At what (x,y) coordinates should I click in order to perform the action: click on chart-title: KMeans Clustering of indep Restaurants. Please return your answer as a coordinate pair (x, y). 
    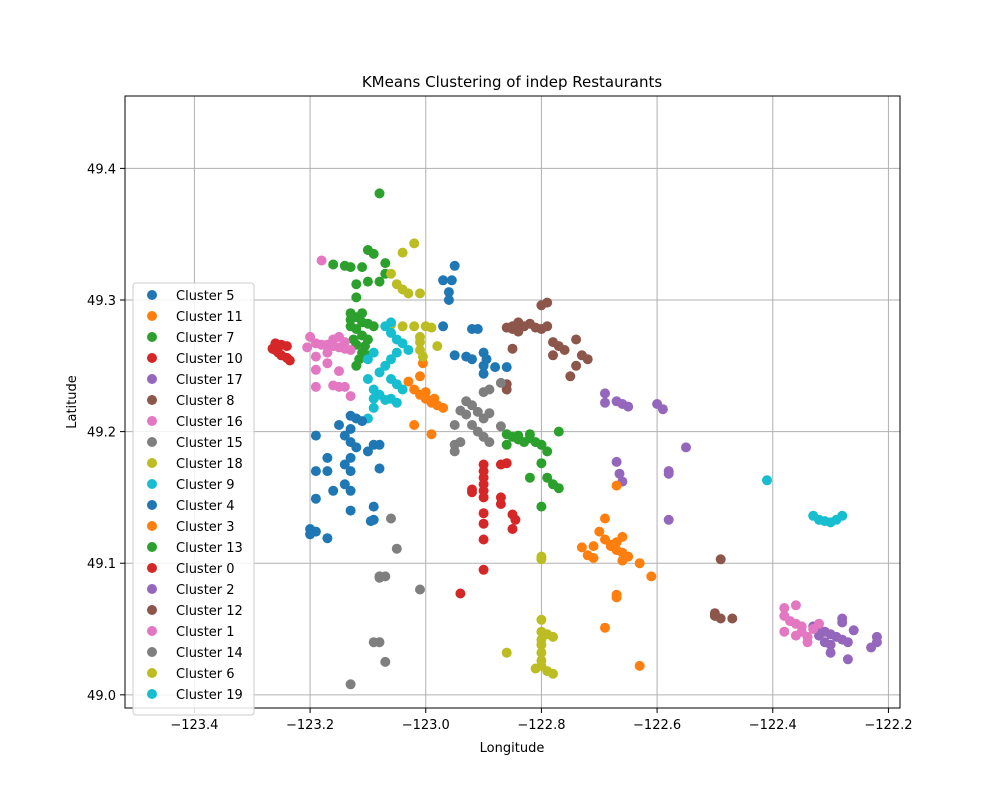
    Looking at the image, I should click on (512, 82).